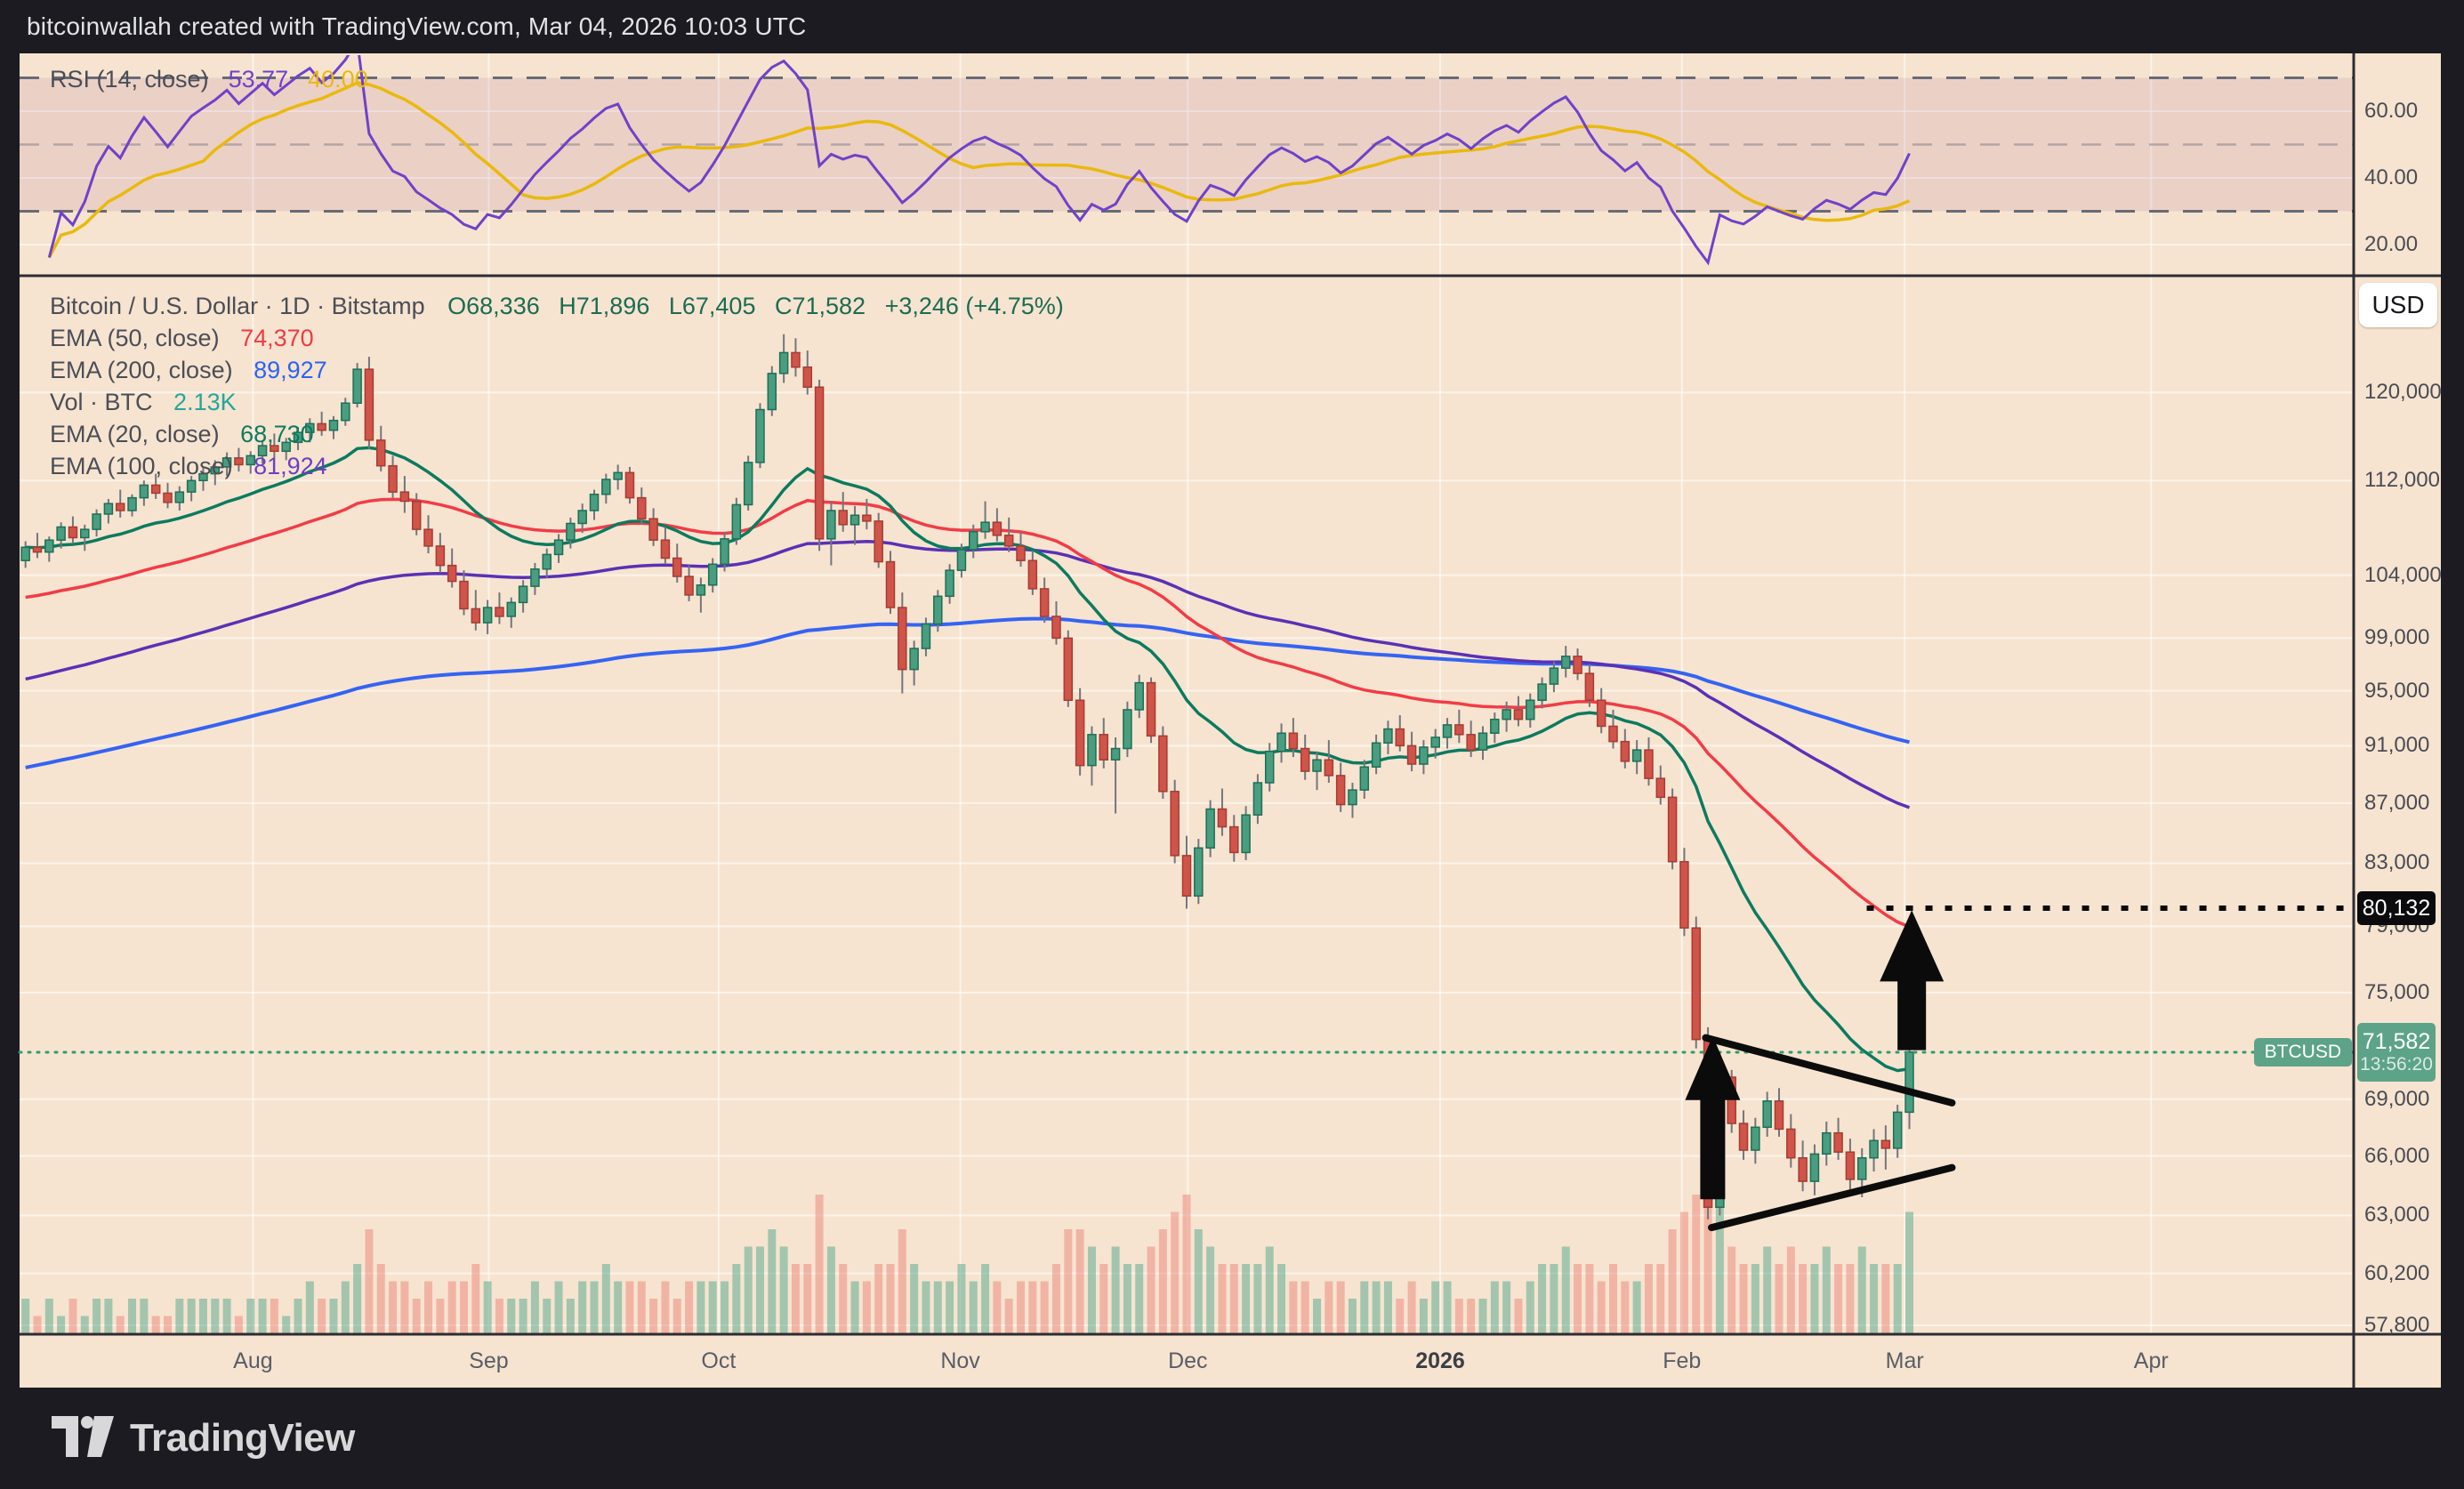  I want to click on last-price-value: 71,582, so click(2397, 1042).